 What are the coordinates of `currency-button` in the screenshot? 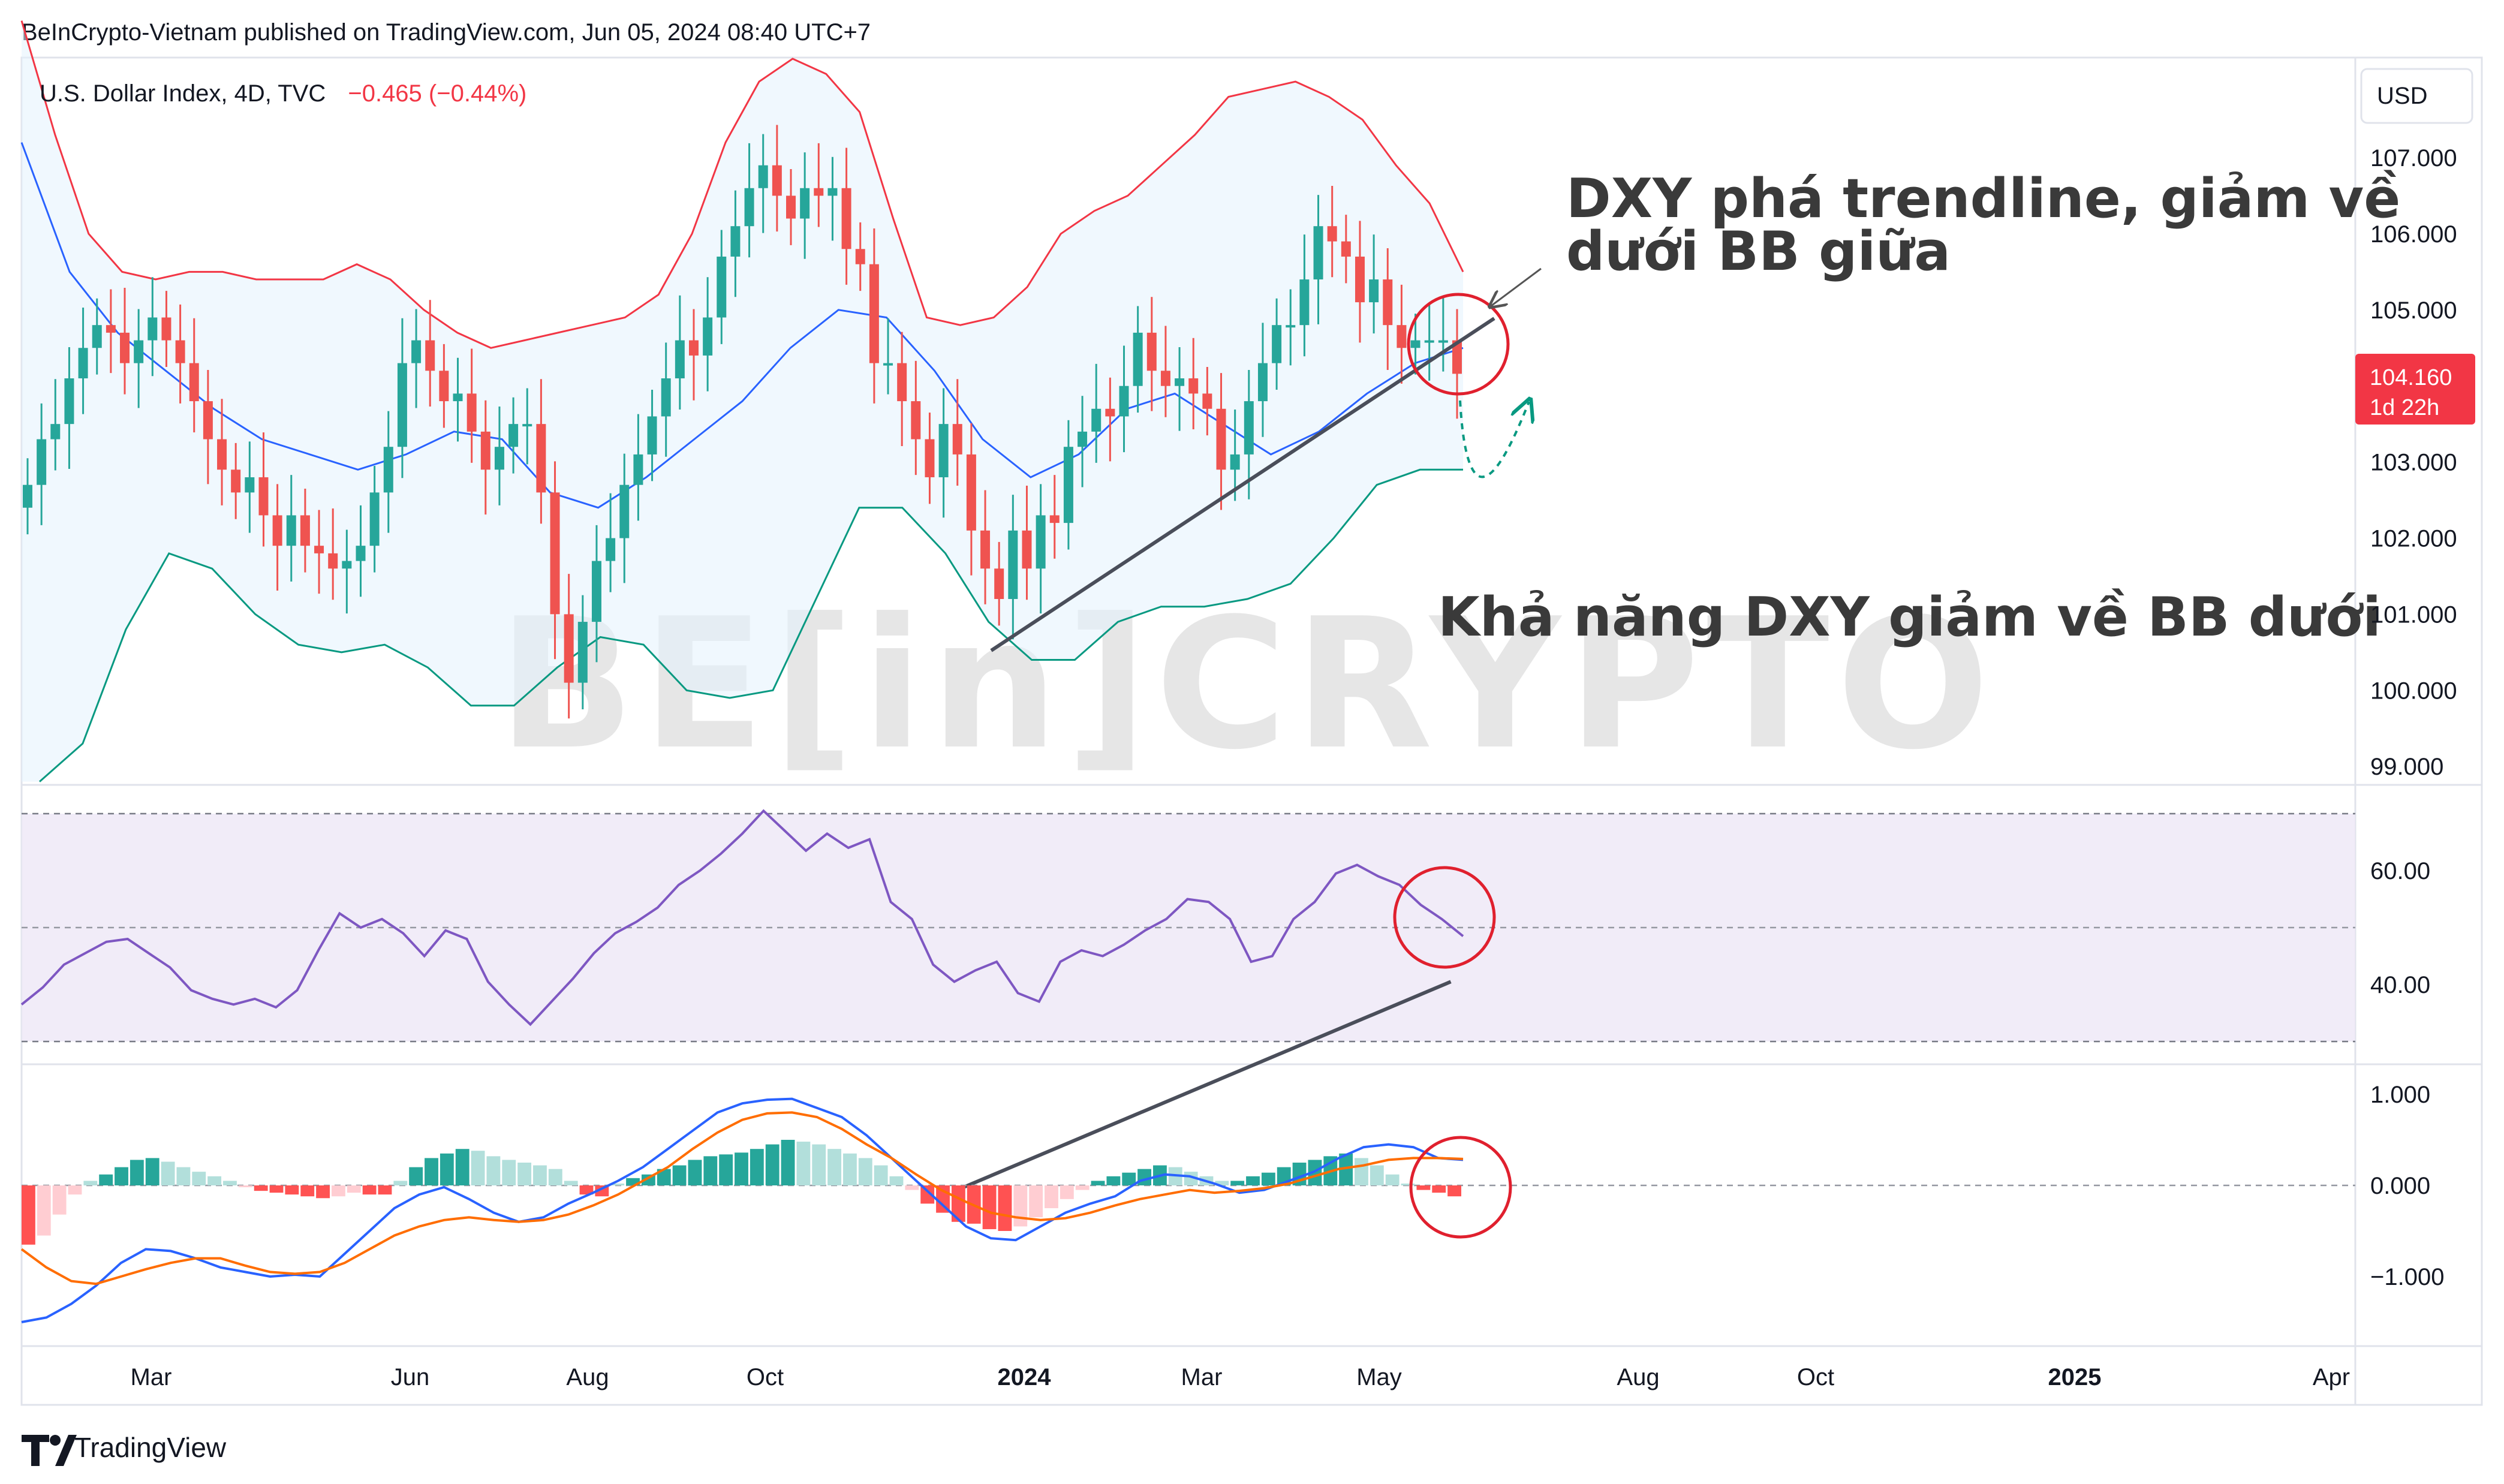 It's located at (2416, 96).